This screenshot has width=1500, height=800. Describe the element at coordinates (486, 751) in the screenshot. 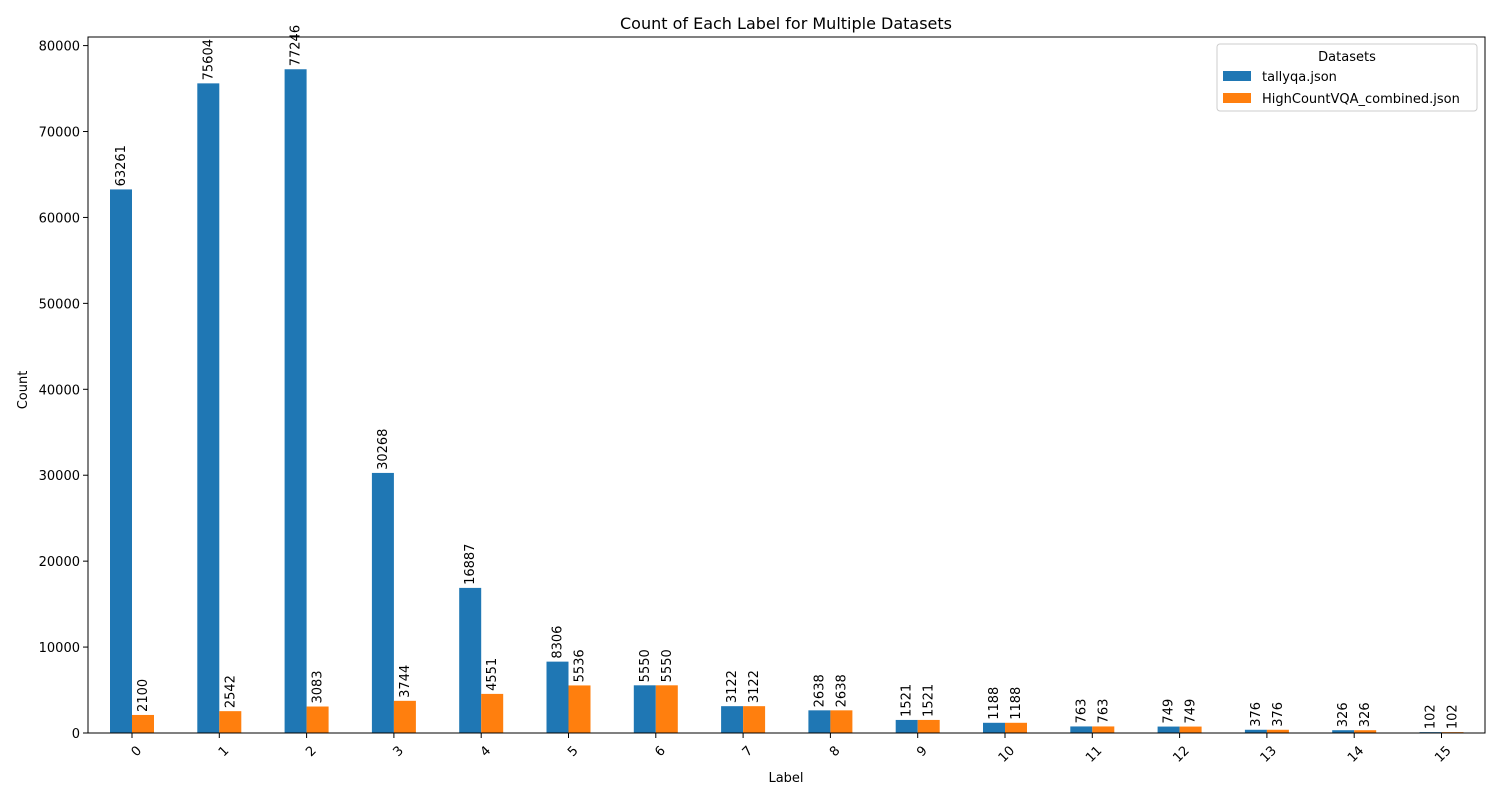

I see `x-tick-label: 4` at that location.